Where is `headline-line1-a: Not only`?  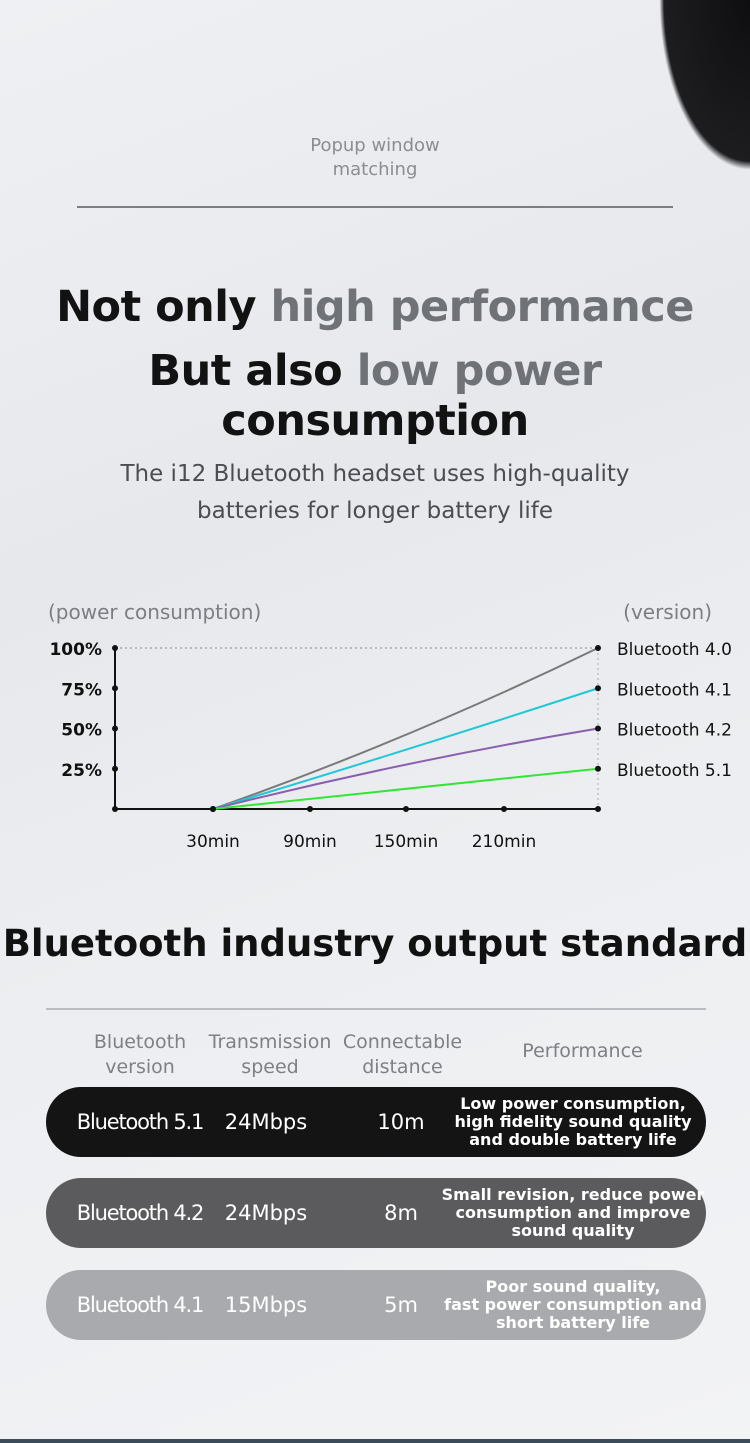
headline-line1-a: Not only is located at coordinates (163, 307).